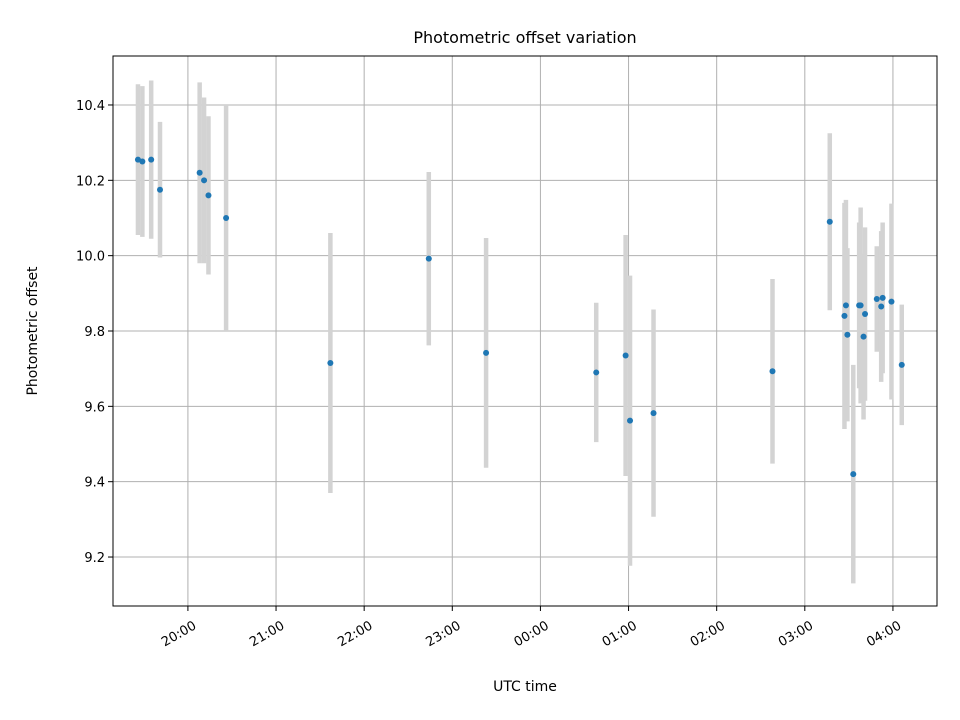  What do you see at coordinates (708, 634) in the screenshot?
I see `x-tick-label: 02:00` at bounding box center [708, 634].